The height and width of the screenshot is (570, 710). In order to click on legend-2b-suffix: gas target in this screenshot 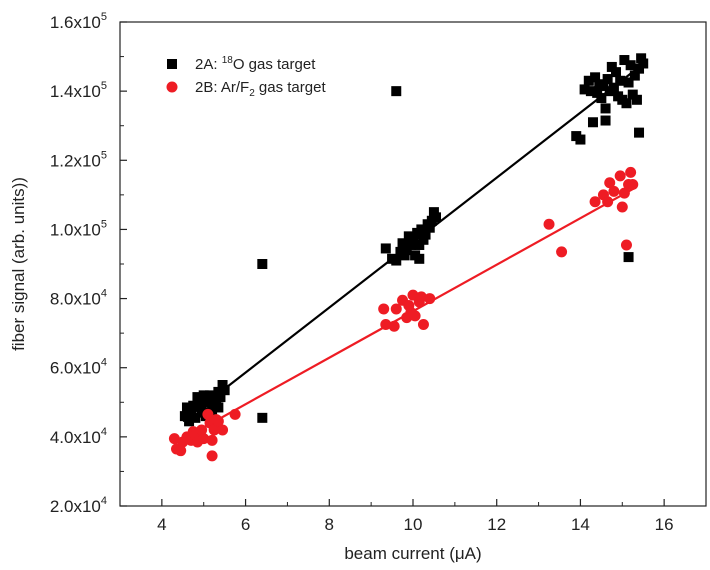, I will do `click(291, 87)`.